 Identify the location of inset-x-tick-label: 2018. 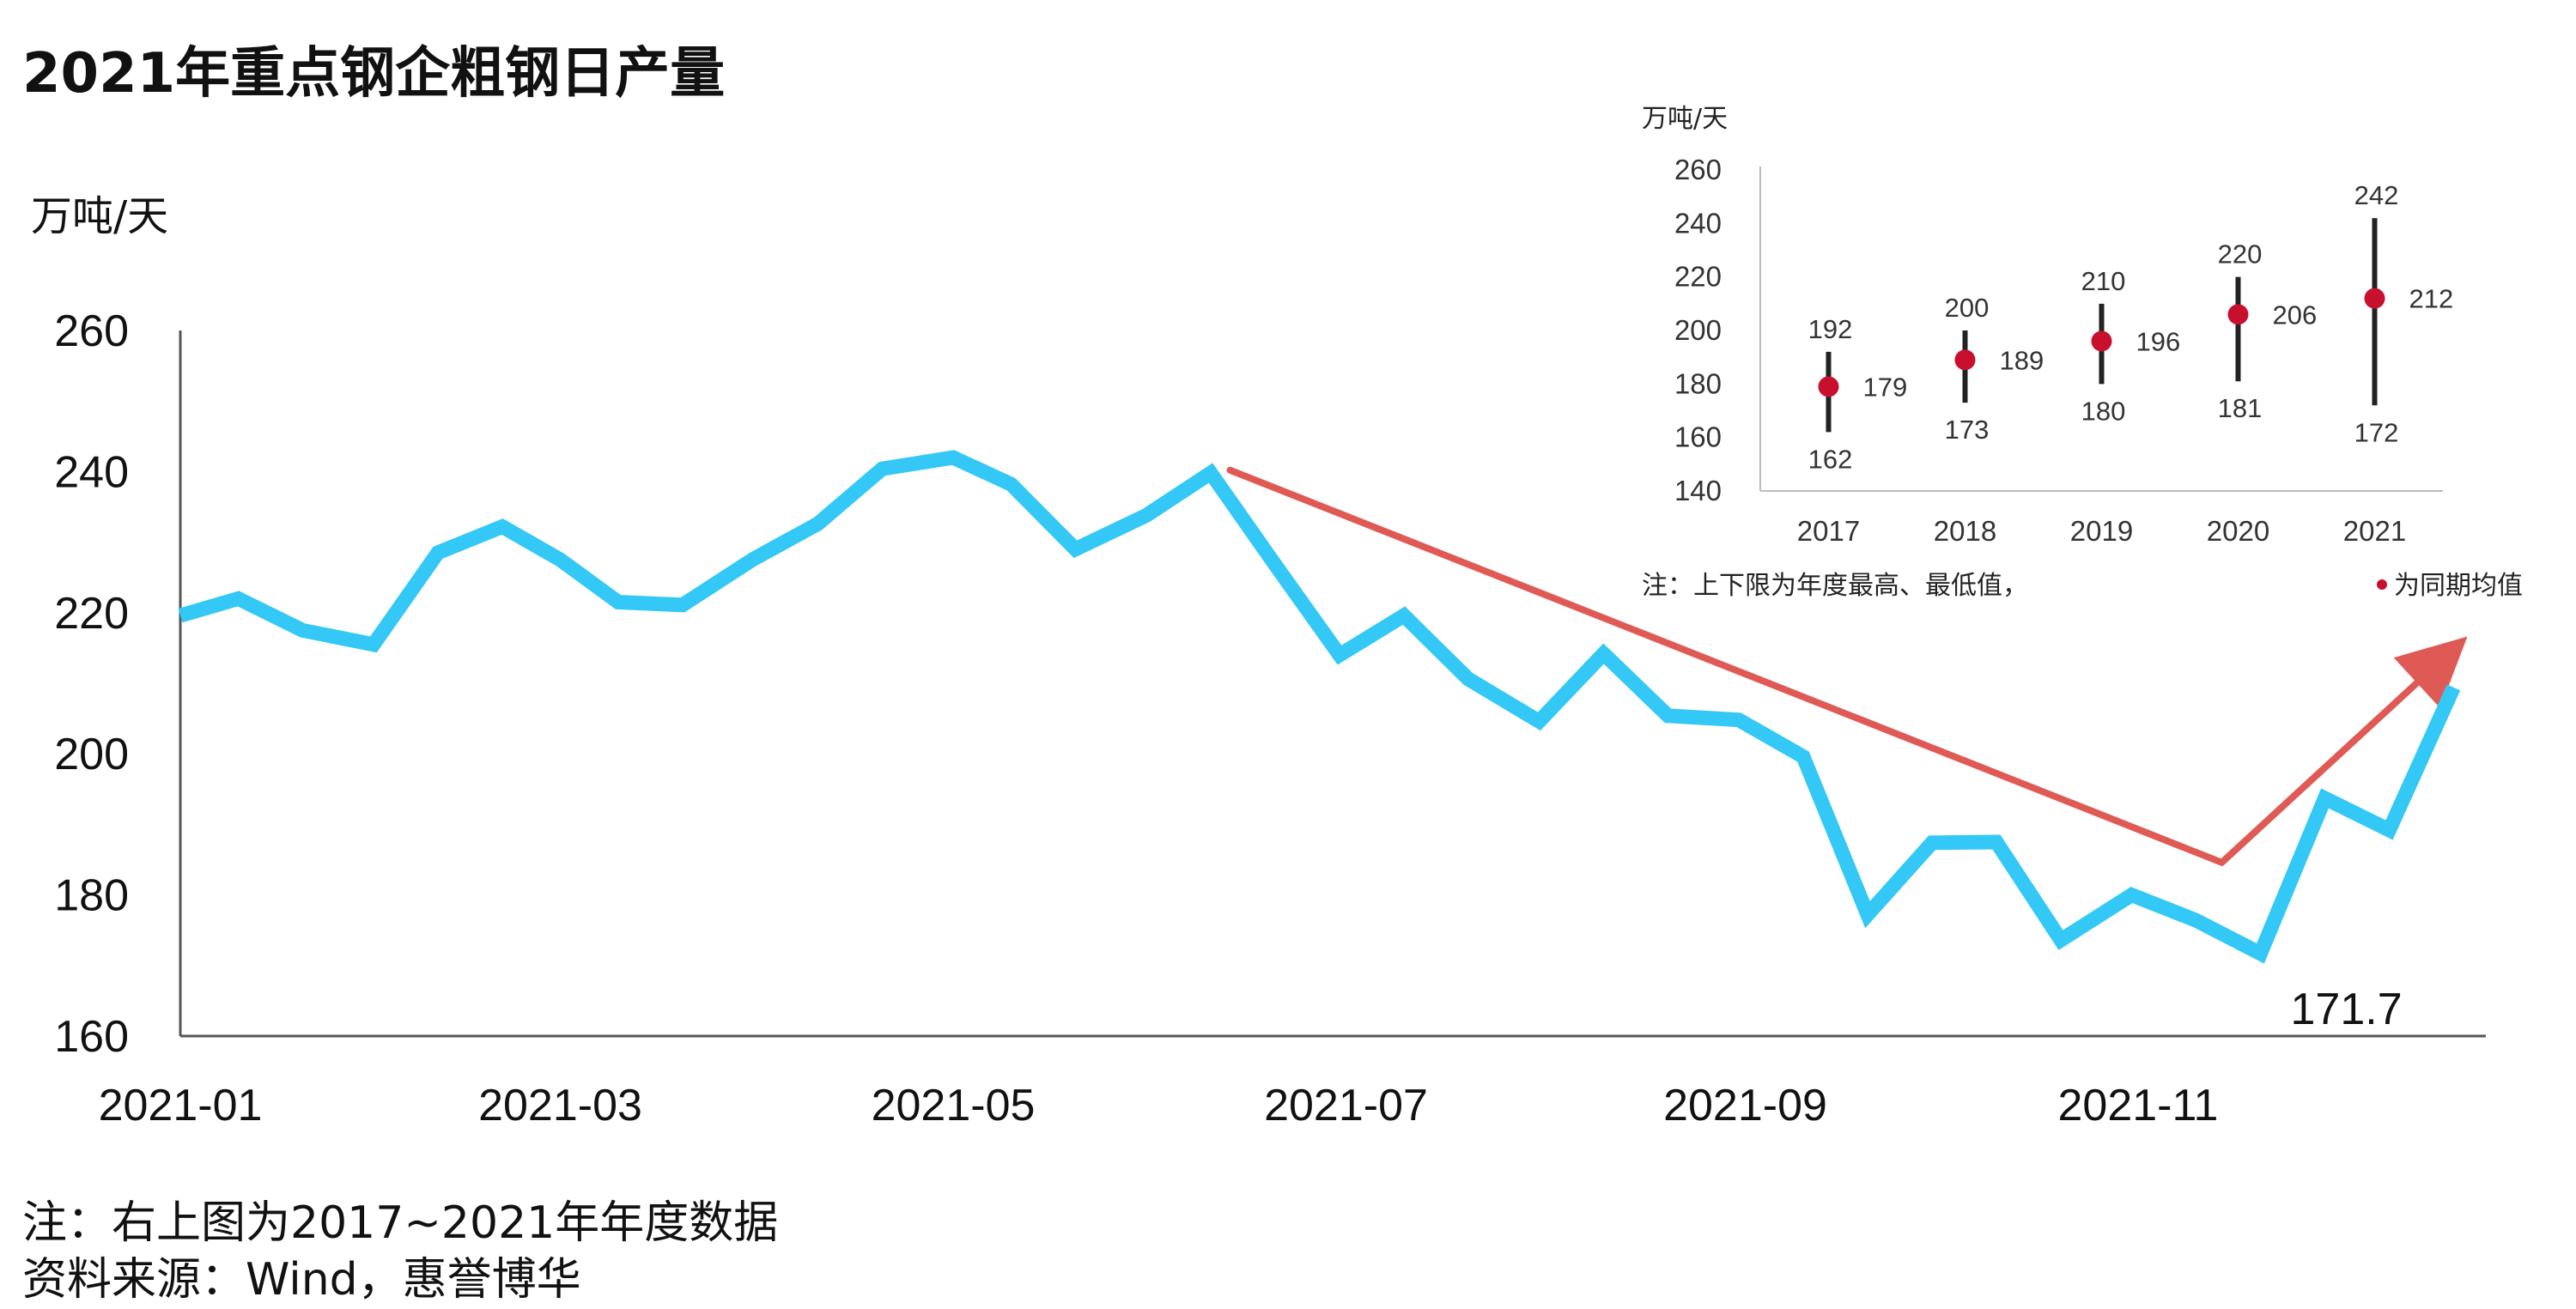
(1965, 531).